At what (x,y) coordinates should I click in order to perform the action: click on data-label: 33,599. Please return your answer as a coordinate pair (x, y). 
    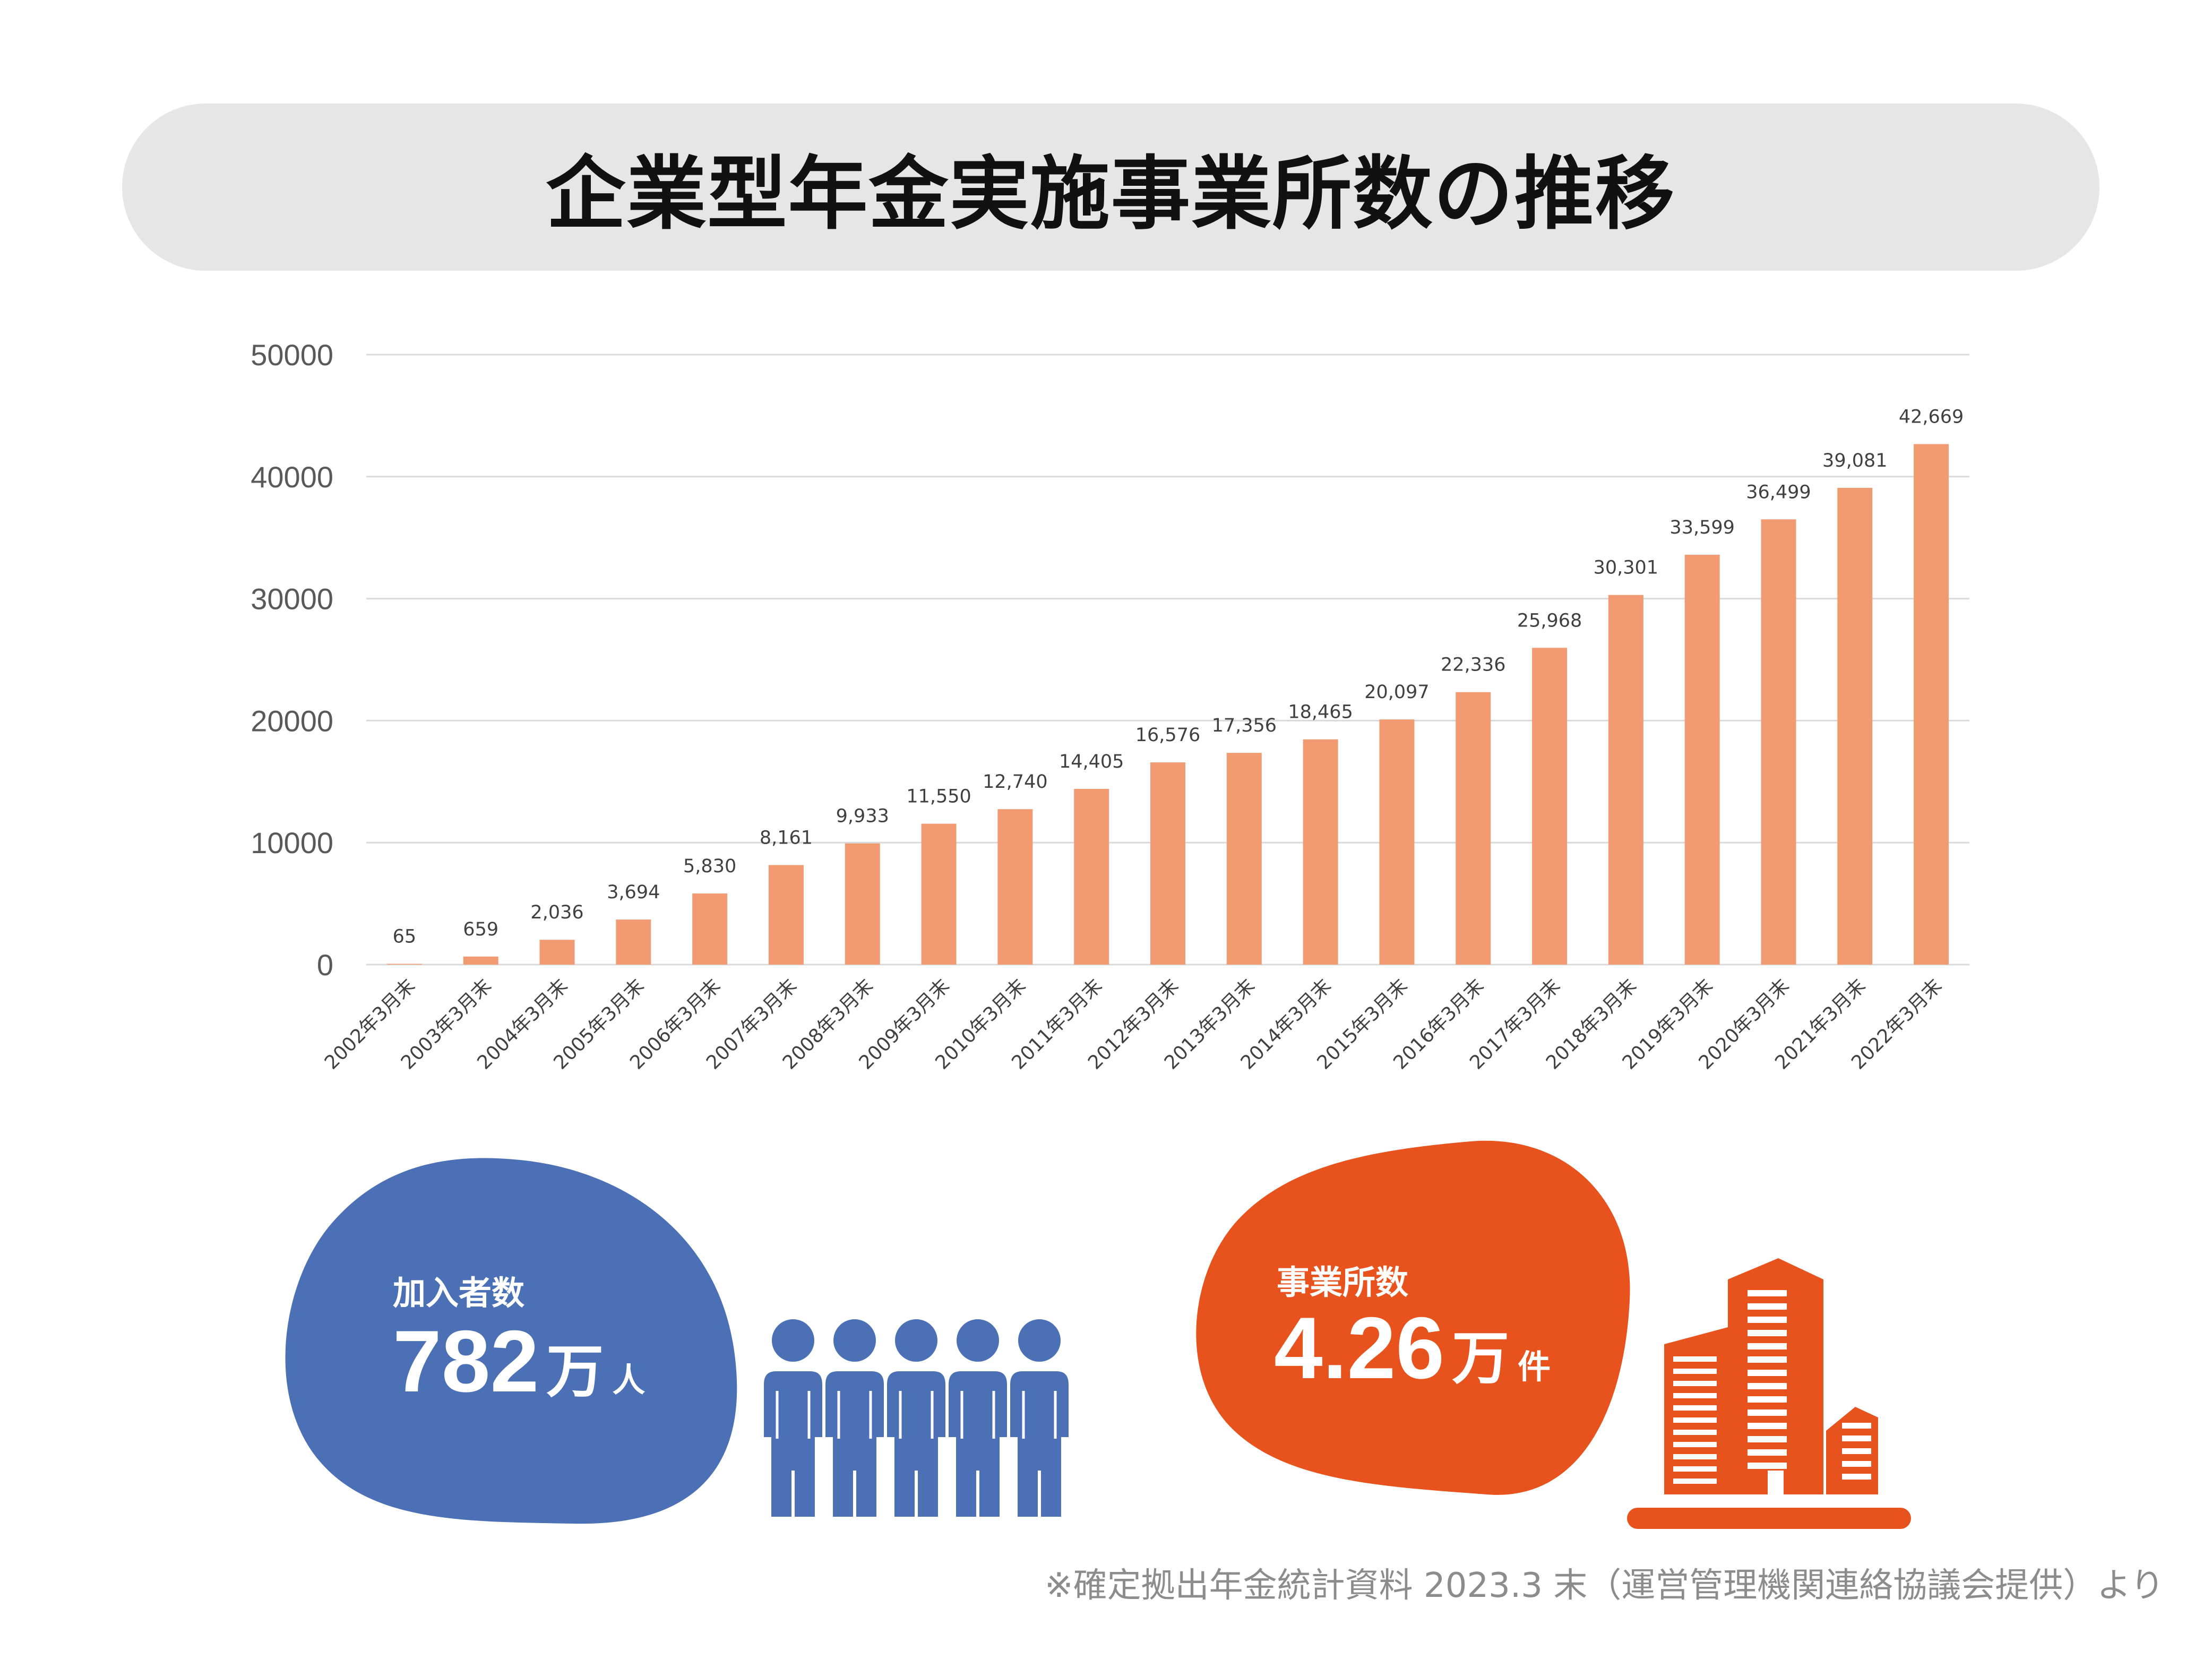
    Looking at the image, I should click on (1702, 527).